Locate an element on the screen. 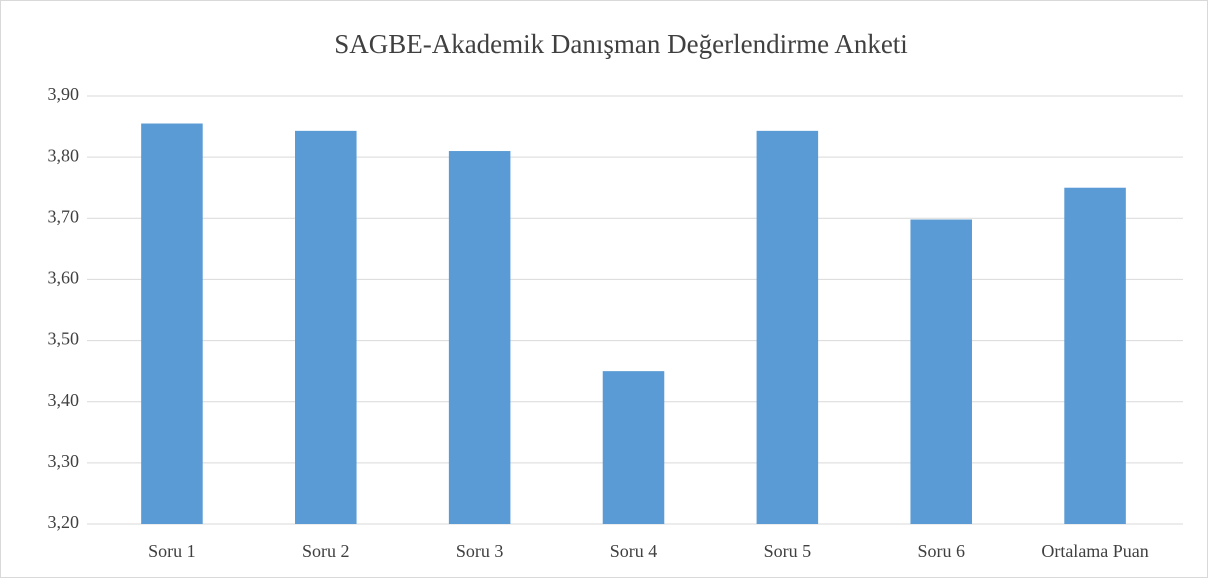 Image resolution: width=1208 pixels, height=578 pixels. x-tick-label: Ortalama Puan is located at coordinates (1094, 551).